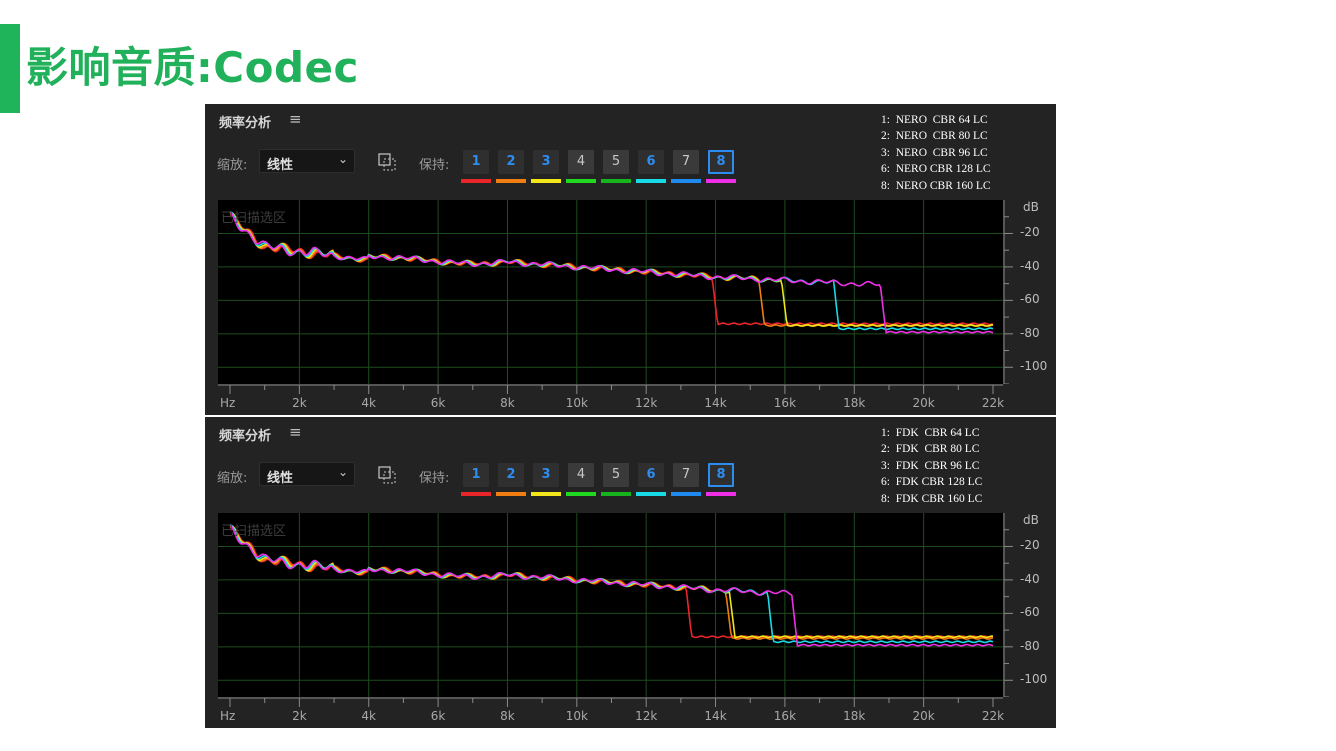 This screenshot has height=751, width=1336. Describe the element at coordinates (930, 433) in the screenshot. I see `legend-entry: 1: FDK CBR 64 LC` at that location.